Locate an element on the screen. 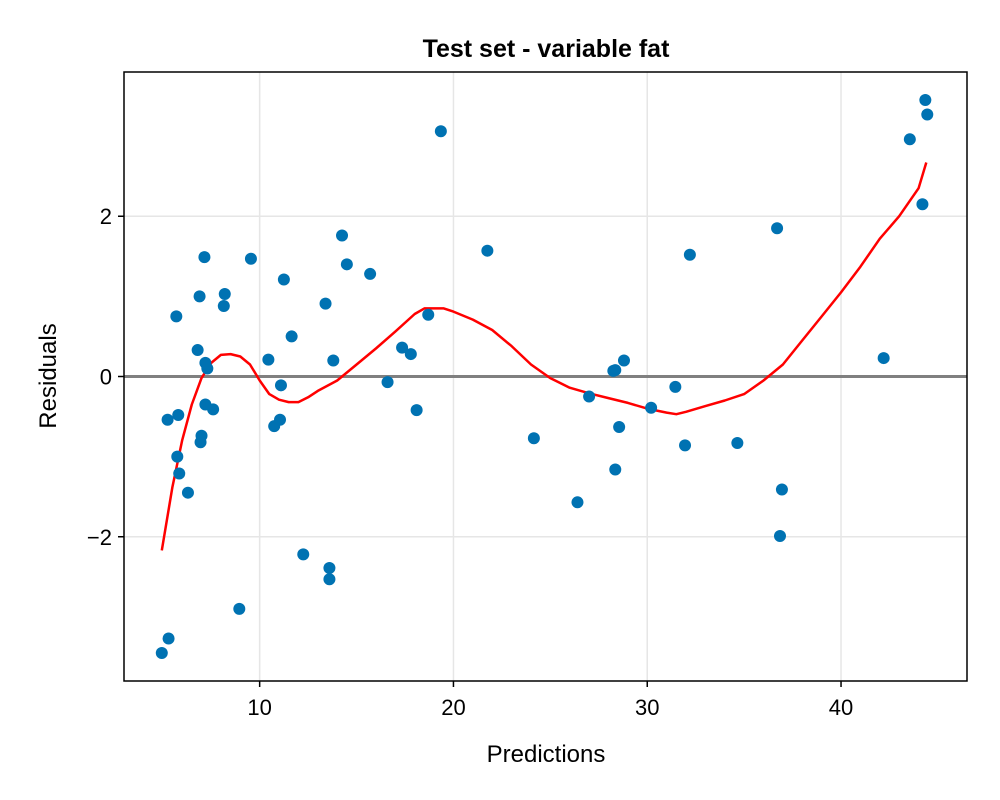 The height and width of the screenshot is (800, 1000). y-axis-ticks: −2 0 2 is located at coordinates (105, 377).